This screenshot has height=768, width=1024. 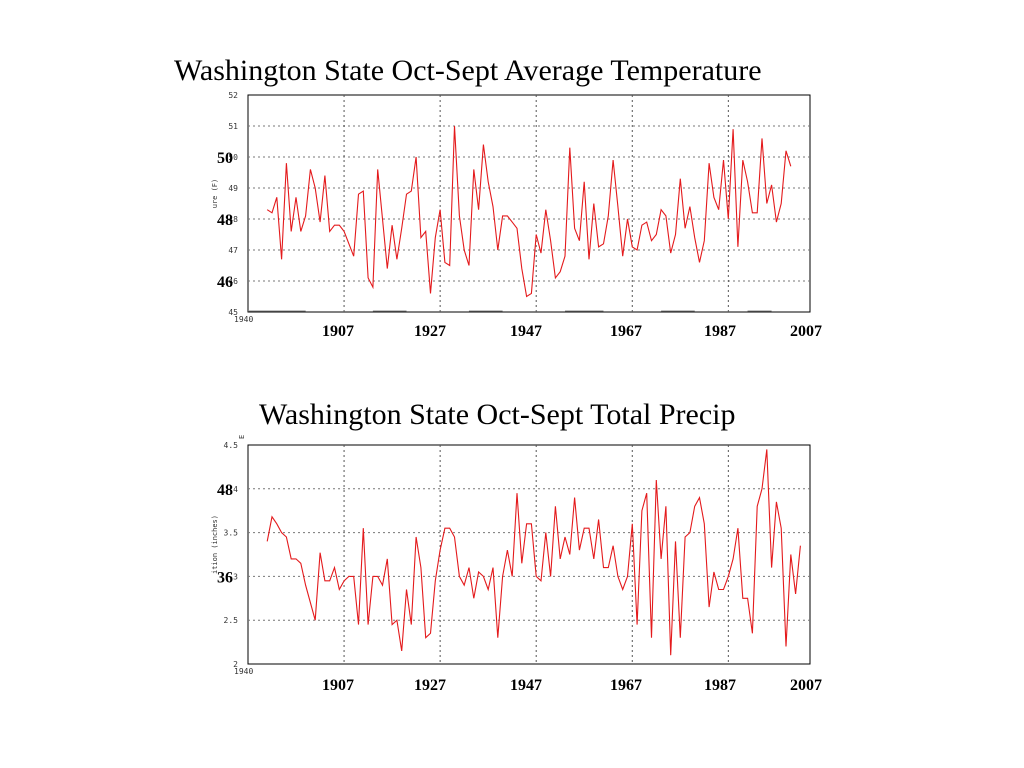 I want to click on y-axis-label: ure (F), so click(x=215, y=194).